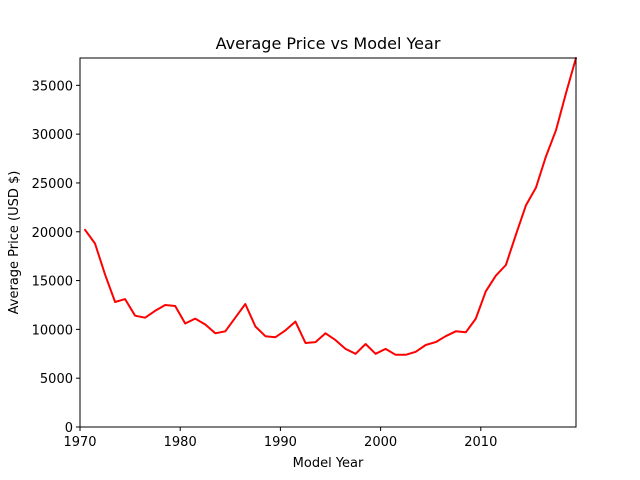 This screenshot has height=480, width=640. Describe the element at coordinates (52, 184) in the screenshot. I see `y-tick-label: 25000` at that location.